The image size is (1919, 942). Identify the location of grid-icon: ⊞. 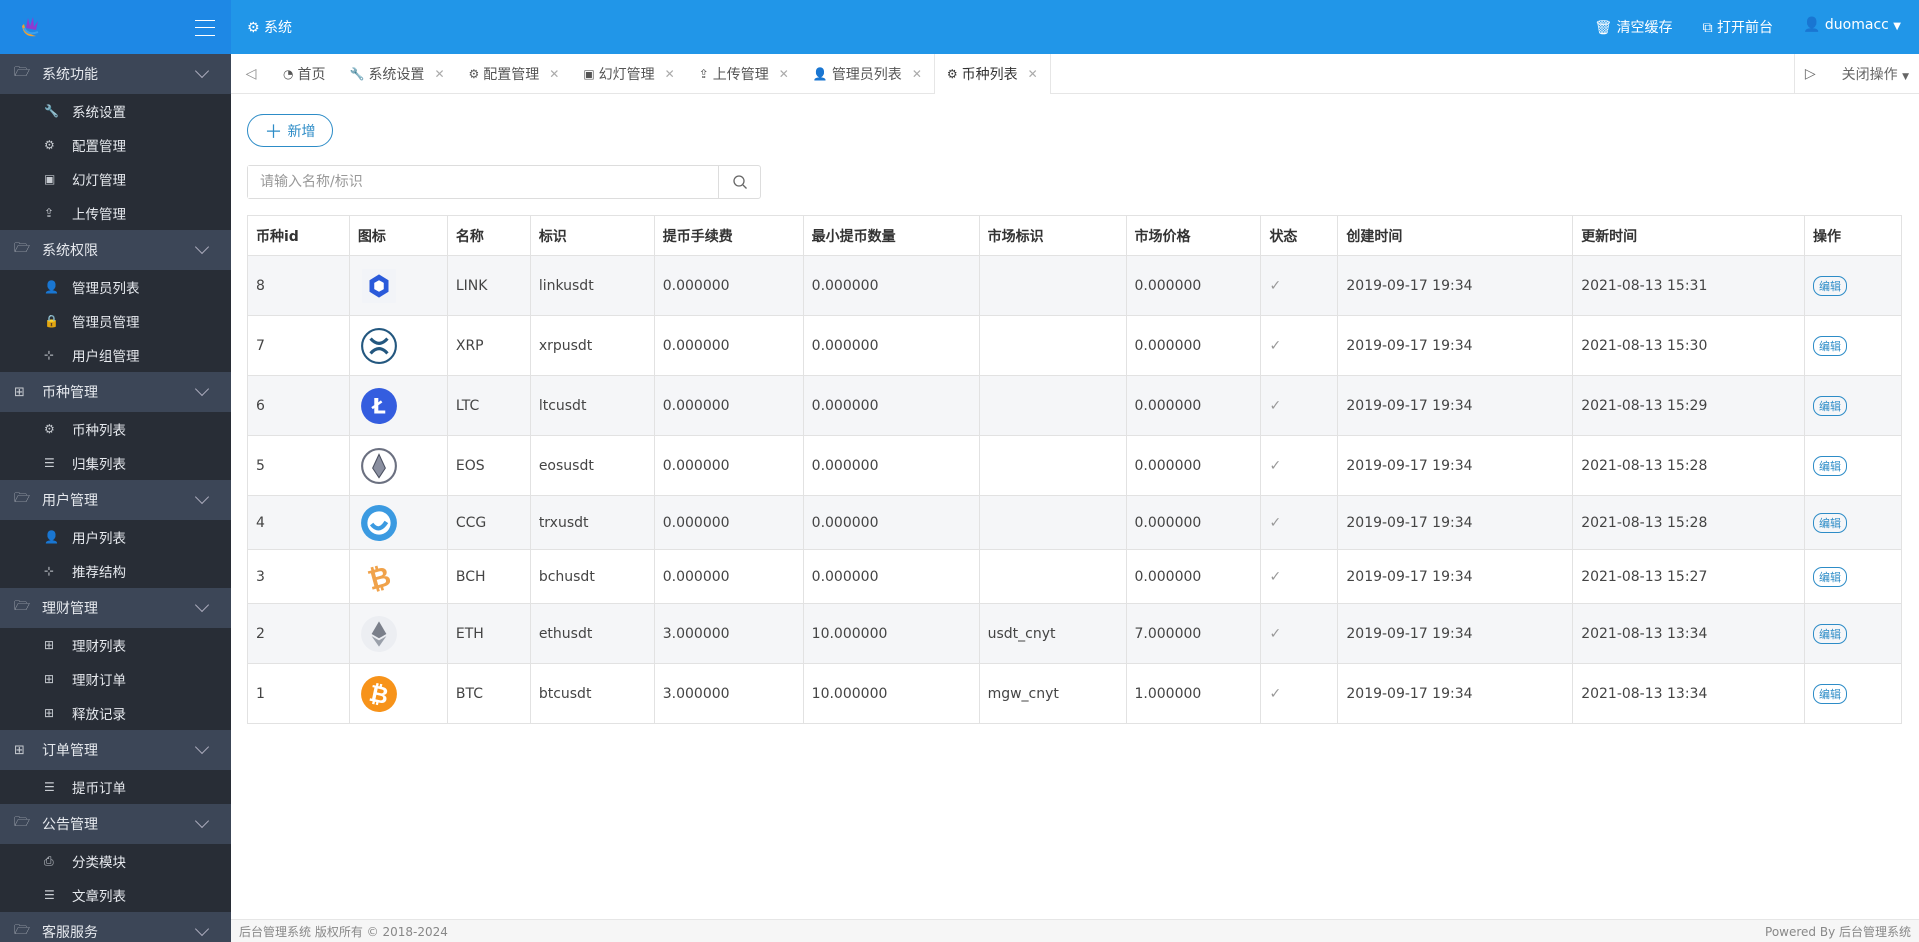
(49, 679).